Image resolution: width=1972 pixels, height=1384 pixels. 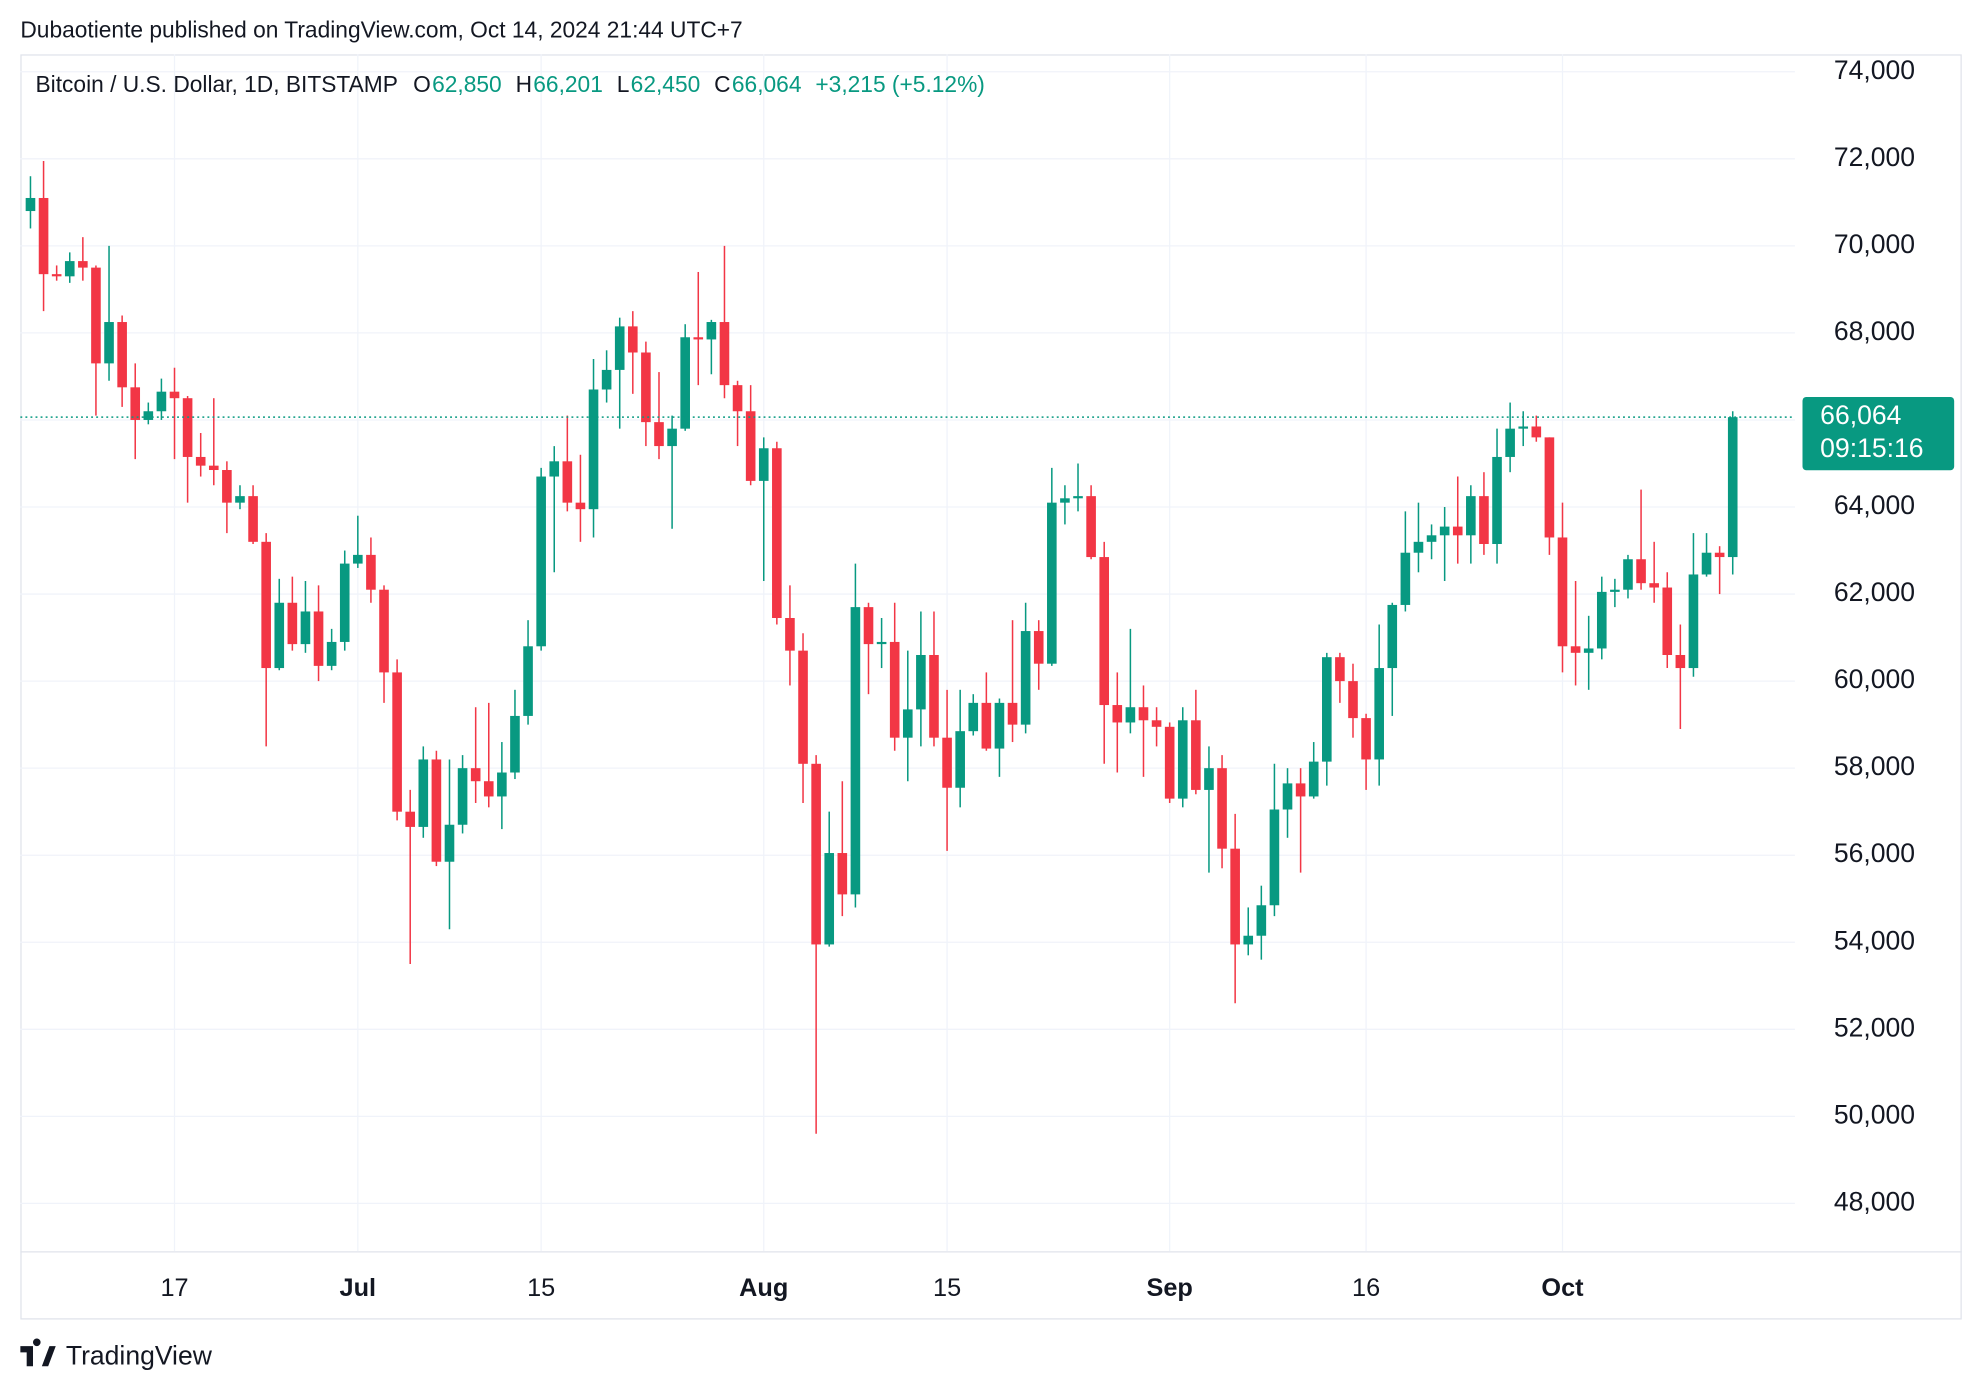 What do you see at coordinates (1874, 1027) in the screenshot?
I see `y-tick-label: 52,000` at bounding box center [1874, 1027].